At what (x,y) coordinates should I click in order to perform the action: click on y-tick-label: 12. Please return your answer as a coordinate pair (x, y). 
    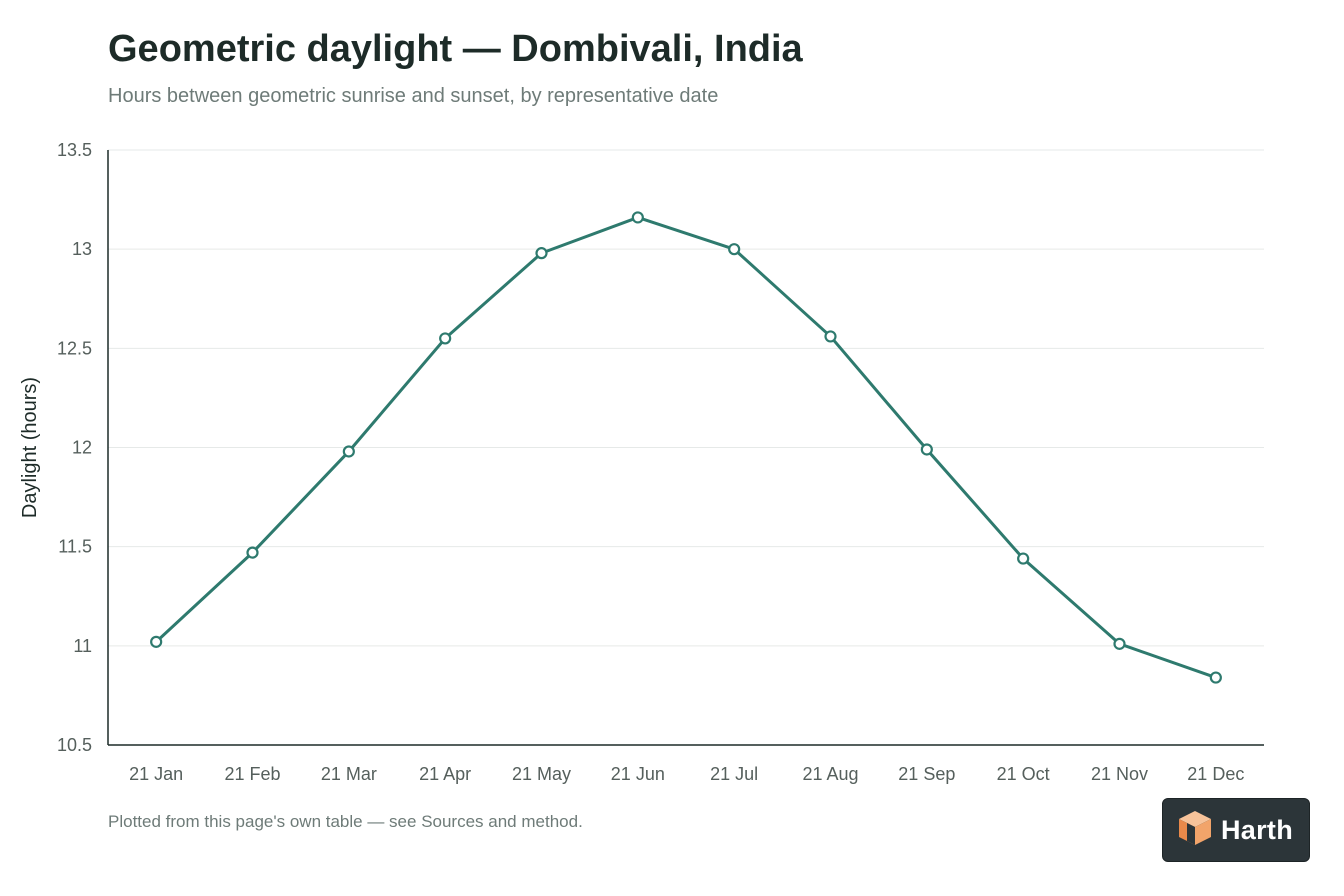
    Looking at the image, I should click on (82, 448).